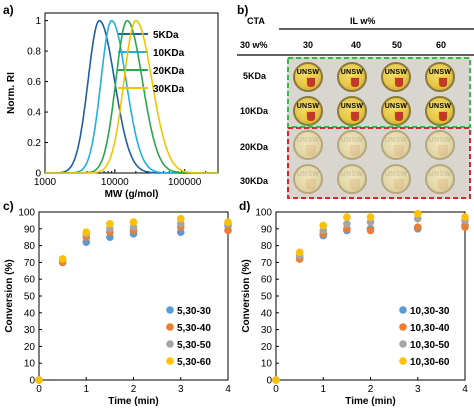 The height and width of the screenshot is (413, 474). I want to click on dish-30kda-60: UNSW, so click(440, 179).